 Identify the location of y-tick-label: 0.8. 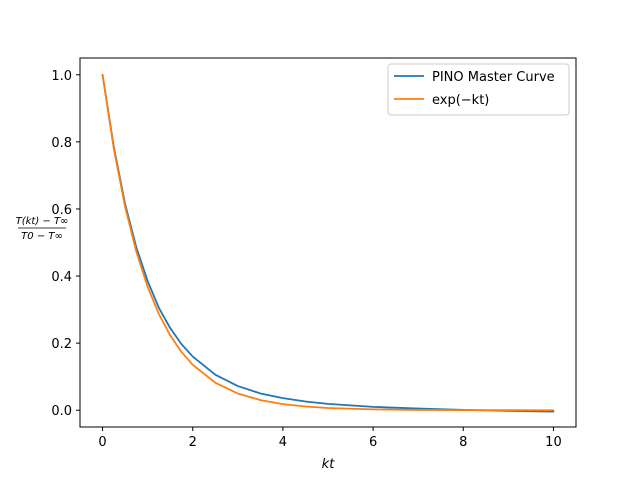
(61, 143).